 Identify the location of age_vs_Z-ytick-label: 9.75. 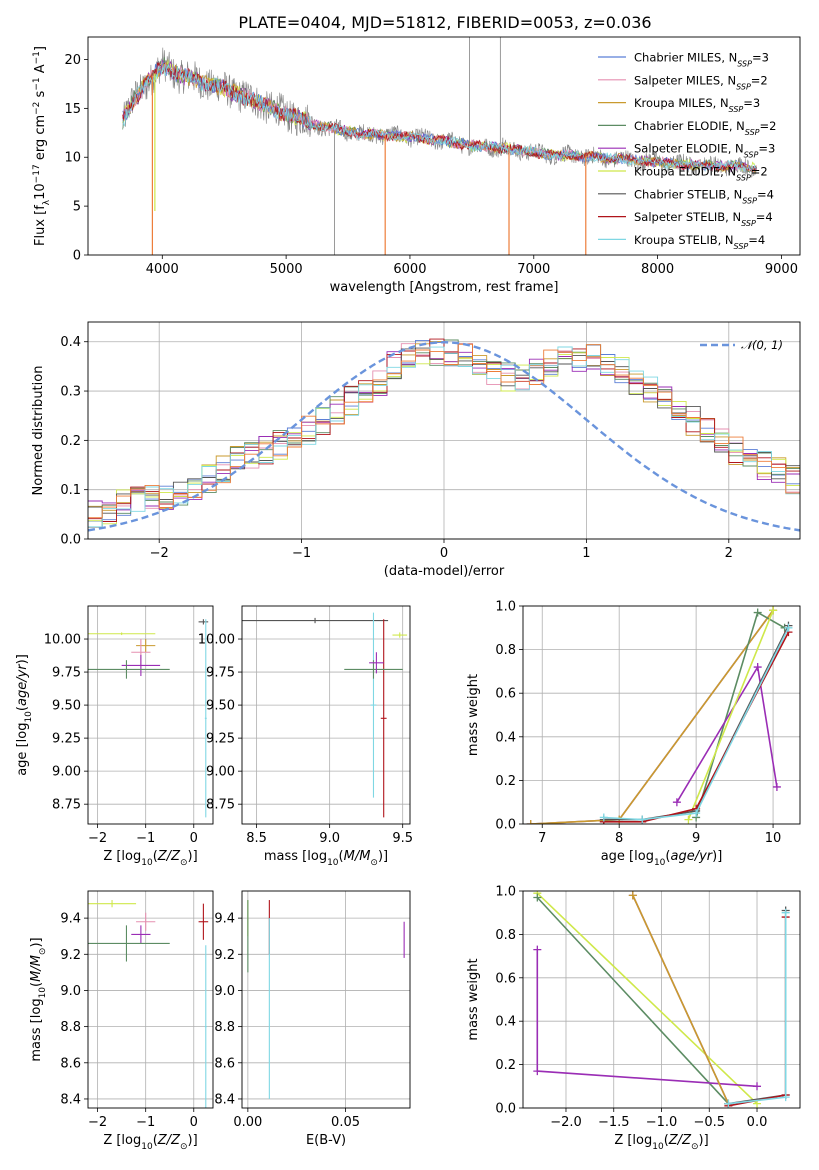
(66, 673).